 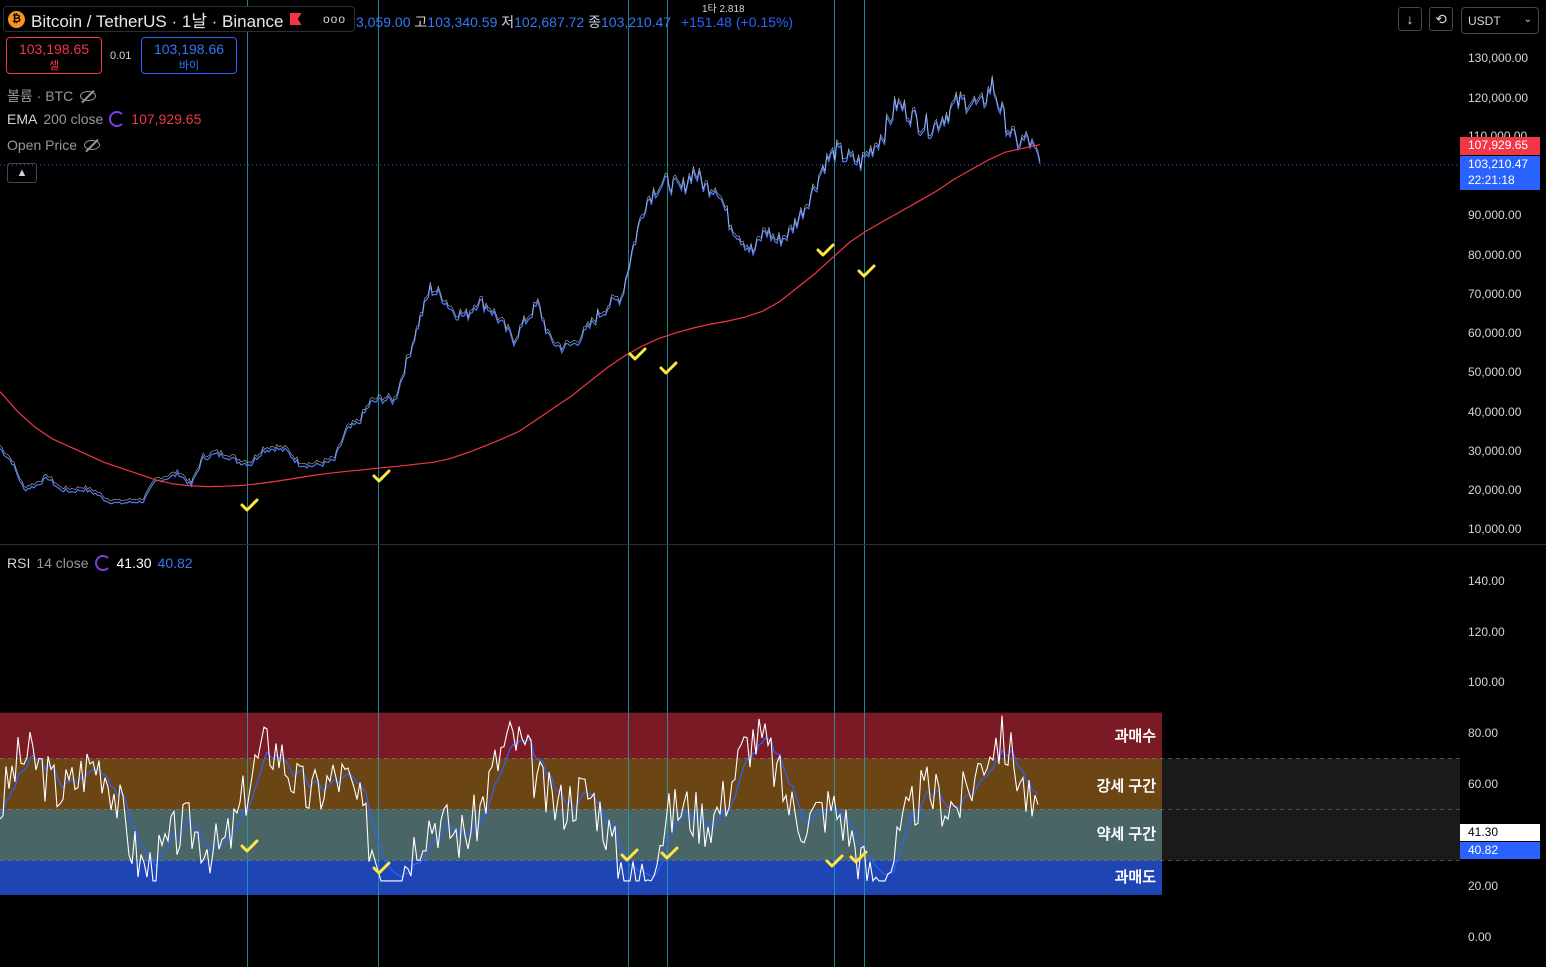 What do you see at coordinates (1498, 164) in the screenshot?
I see `last-price-value: 103,210.47` at bounding box center [1498, 164].